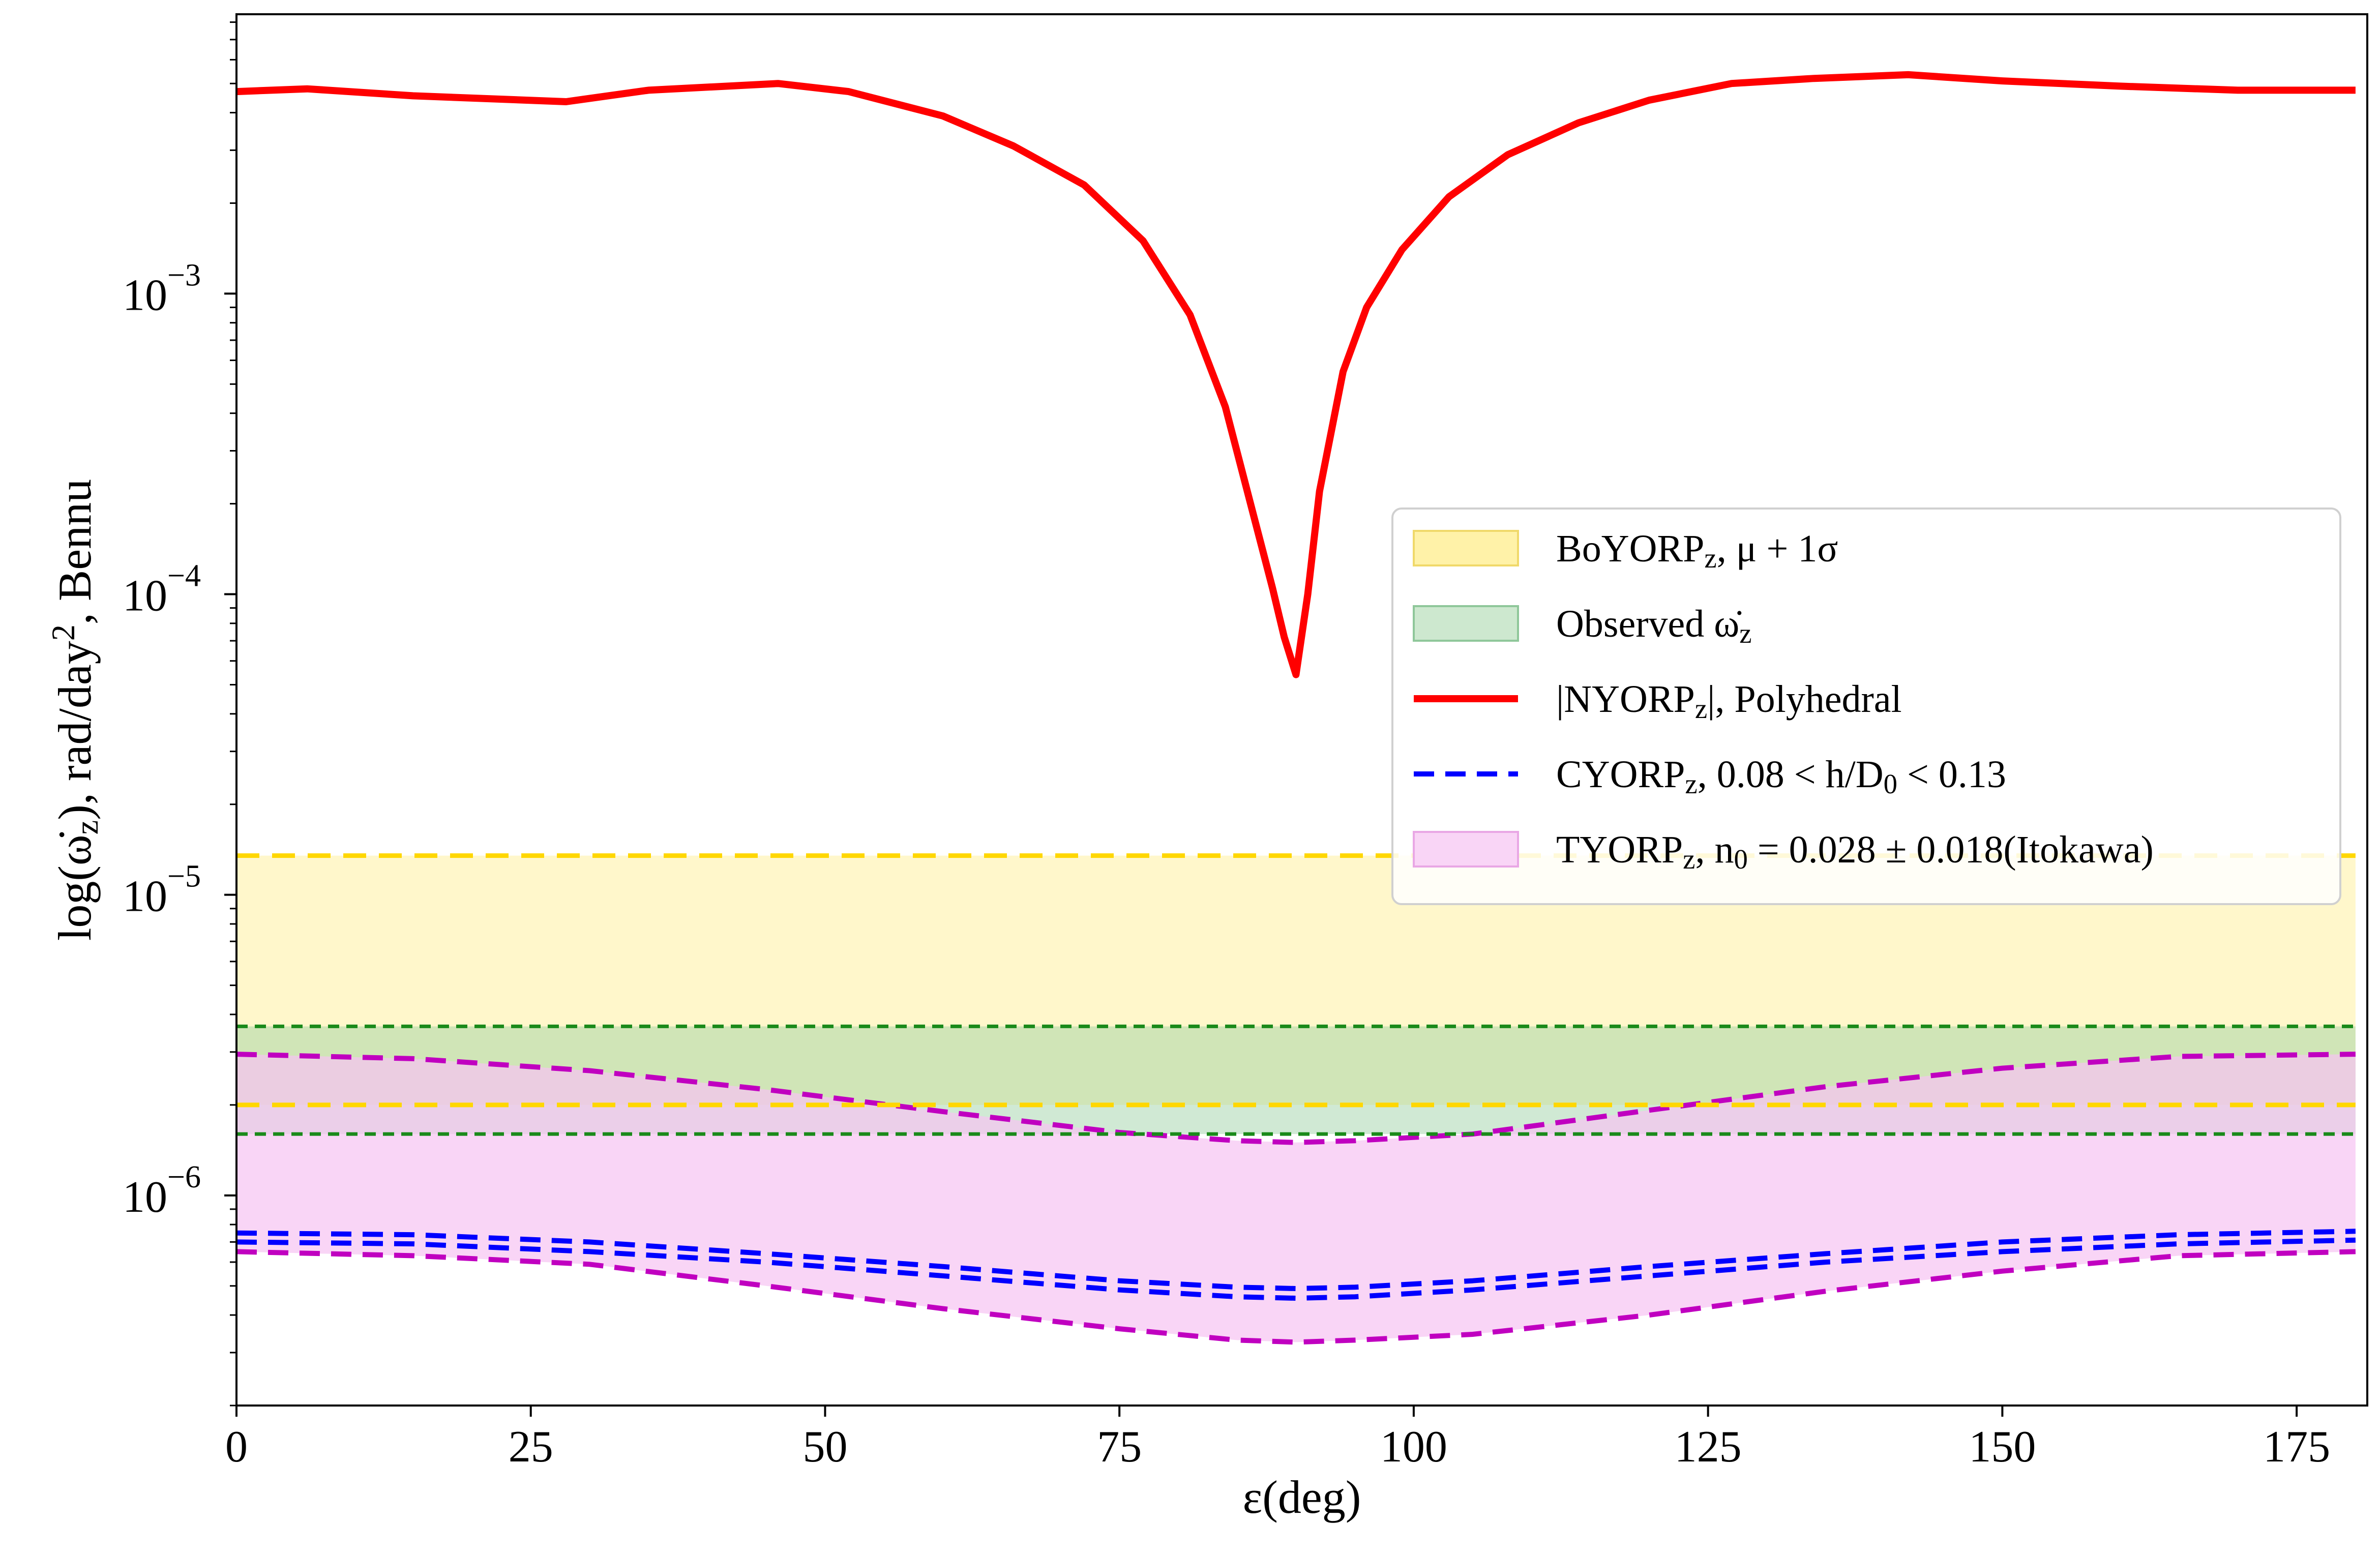 The height and width of the screenshot is (1554, 2380). What do you see at coordinates (162, 590) in the screenshot?
I see `y-tick-label: 10⁻⁴` at bounding box center [162, 590].